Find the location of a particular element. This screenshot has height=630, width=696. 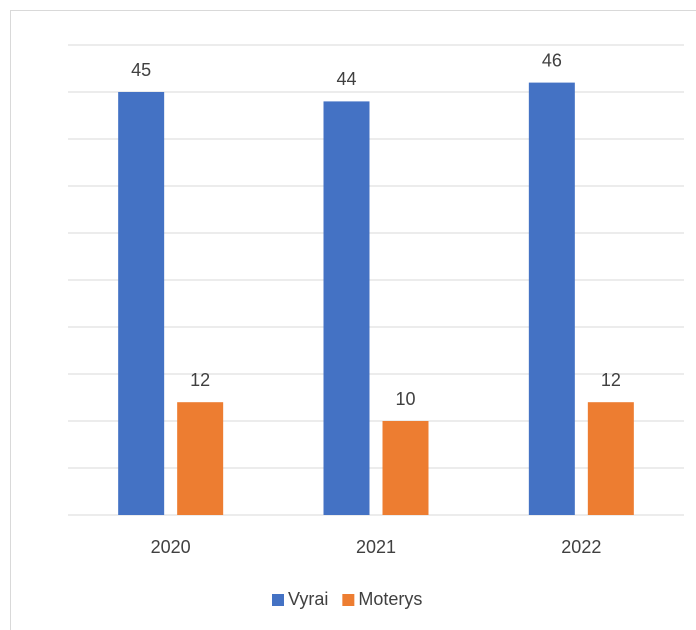

x-tick-label: 2020 is located at coordinates (171, 547).